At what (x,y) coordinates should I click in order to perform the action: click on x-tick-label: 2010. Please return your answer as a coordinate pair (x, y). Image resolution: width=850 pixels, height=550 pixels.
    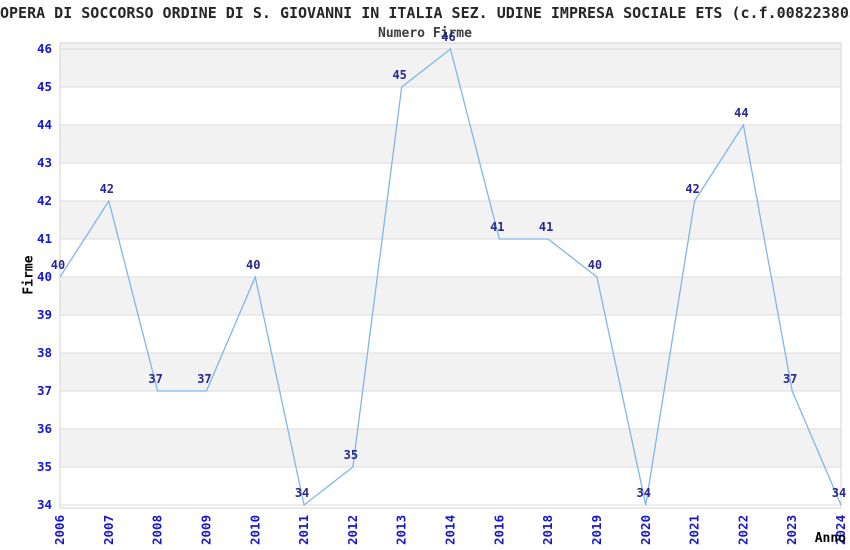
    Looking at the image, I should click on (254, 530).